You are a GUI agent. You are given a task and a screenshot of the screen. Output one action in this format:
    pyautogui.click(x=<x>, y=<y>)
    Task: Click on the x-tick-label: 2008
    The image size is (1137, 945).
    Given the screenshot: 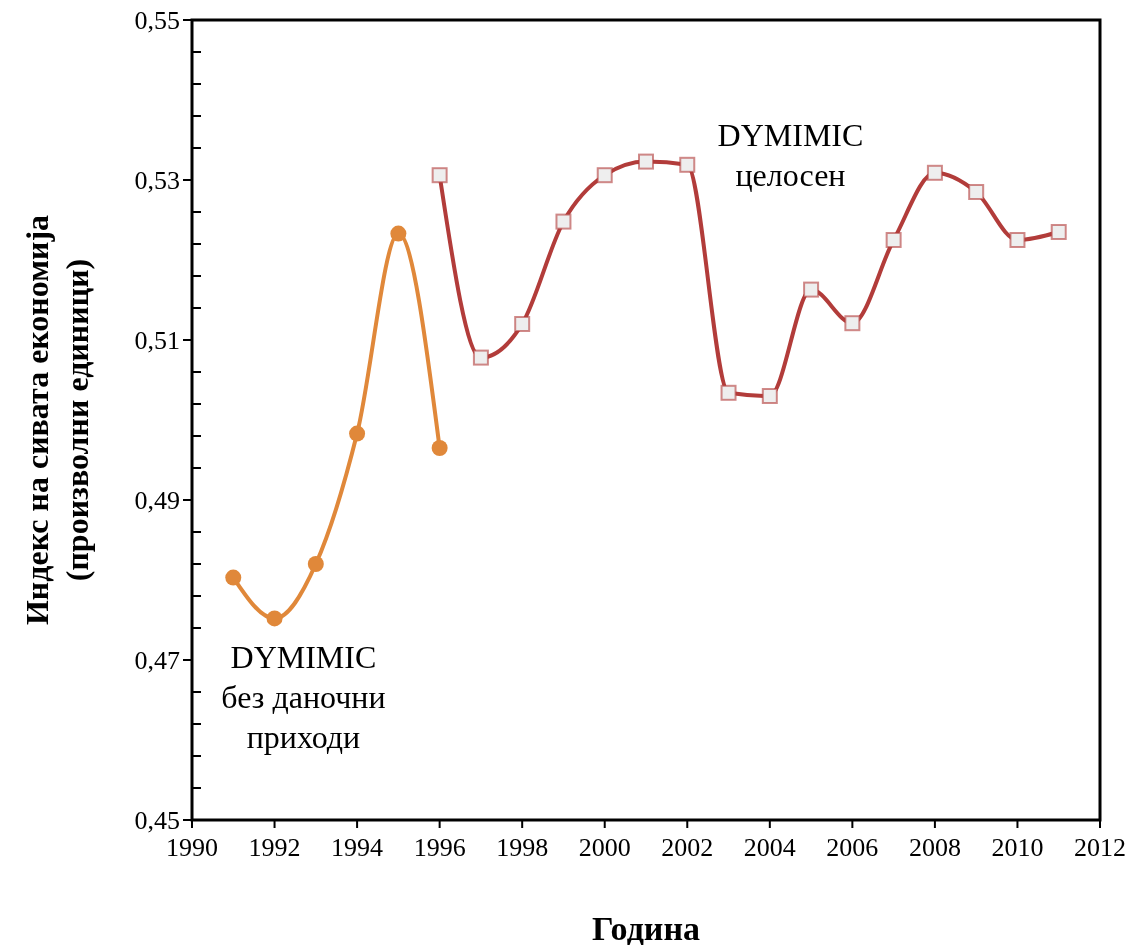 What is the action you would take?
    pyautogui.click(x=934, y=847)
    